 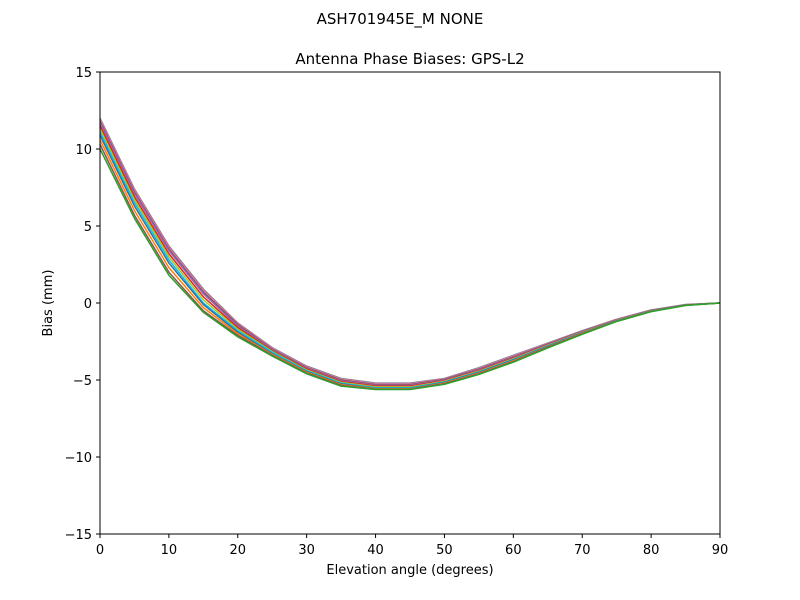 I want to click on chart-title: Antenna Phase Biases: GPS-L2, so click(x=409, y=59).